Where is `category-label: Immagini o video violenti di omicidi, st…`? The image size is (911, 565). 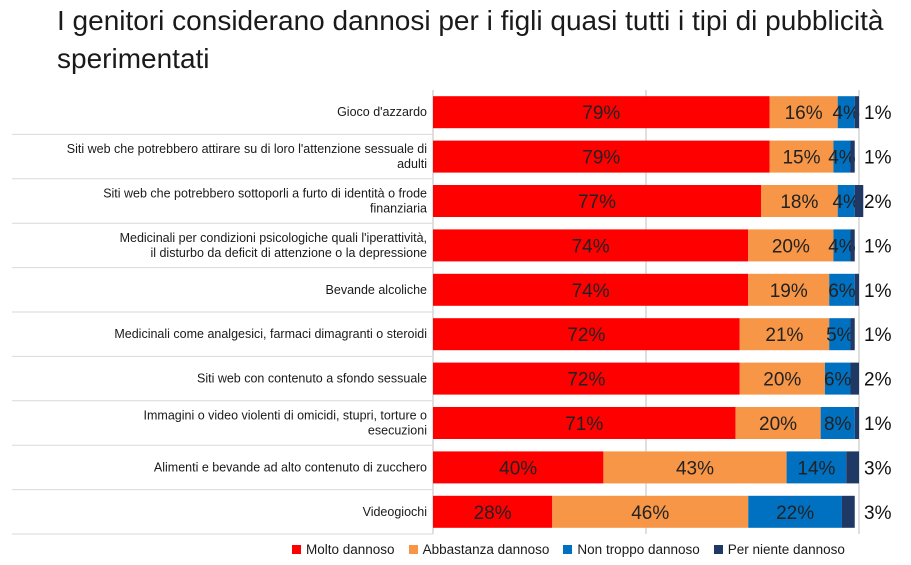
category-label: Immagini o video violenti di omicidi, st… is located at coordinates (286, 423).